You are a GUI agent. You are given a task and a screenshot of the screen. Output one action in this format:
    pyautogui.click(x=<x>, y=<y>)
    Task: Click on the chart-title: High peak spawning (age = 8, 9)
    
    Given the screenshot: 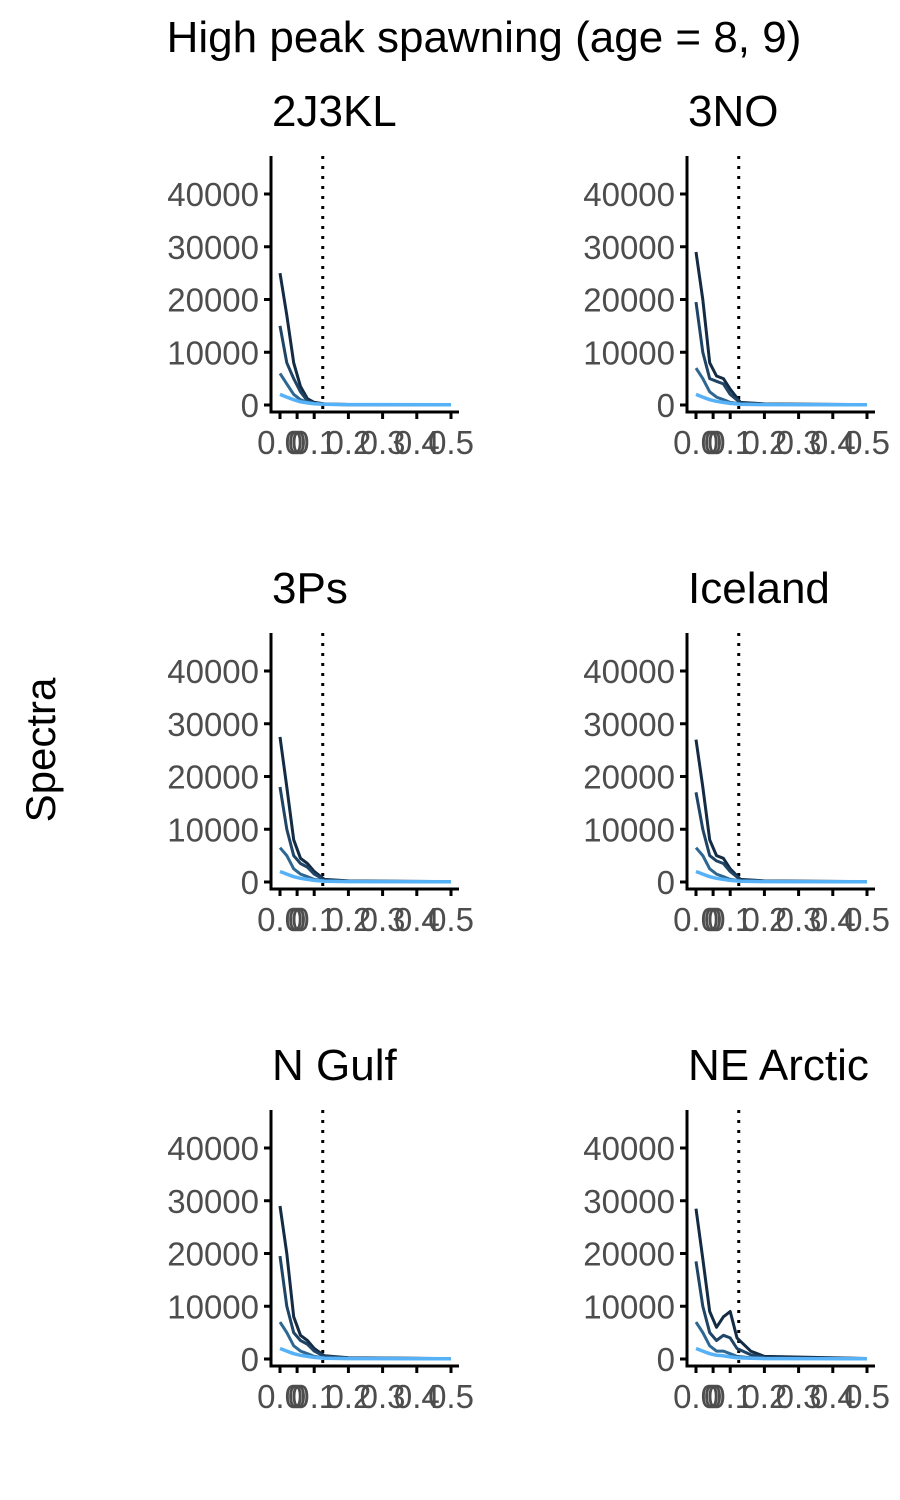 What is the action you would take?
    pyautogui.click(x=484, y=37)
    